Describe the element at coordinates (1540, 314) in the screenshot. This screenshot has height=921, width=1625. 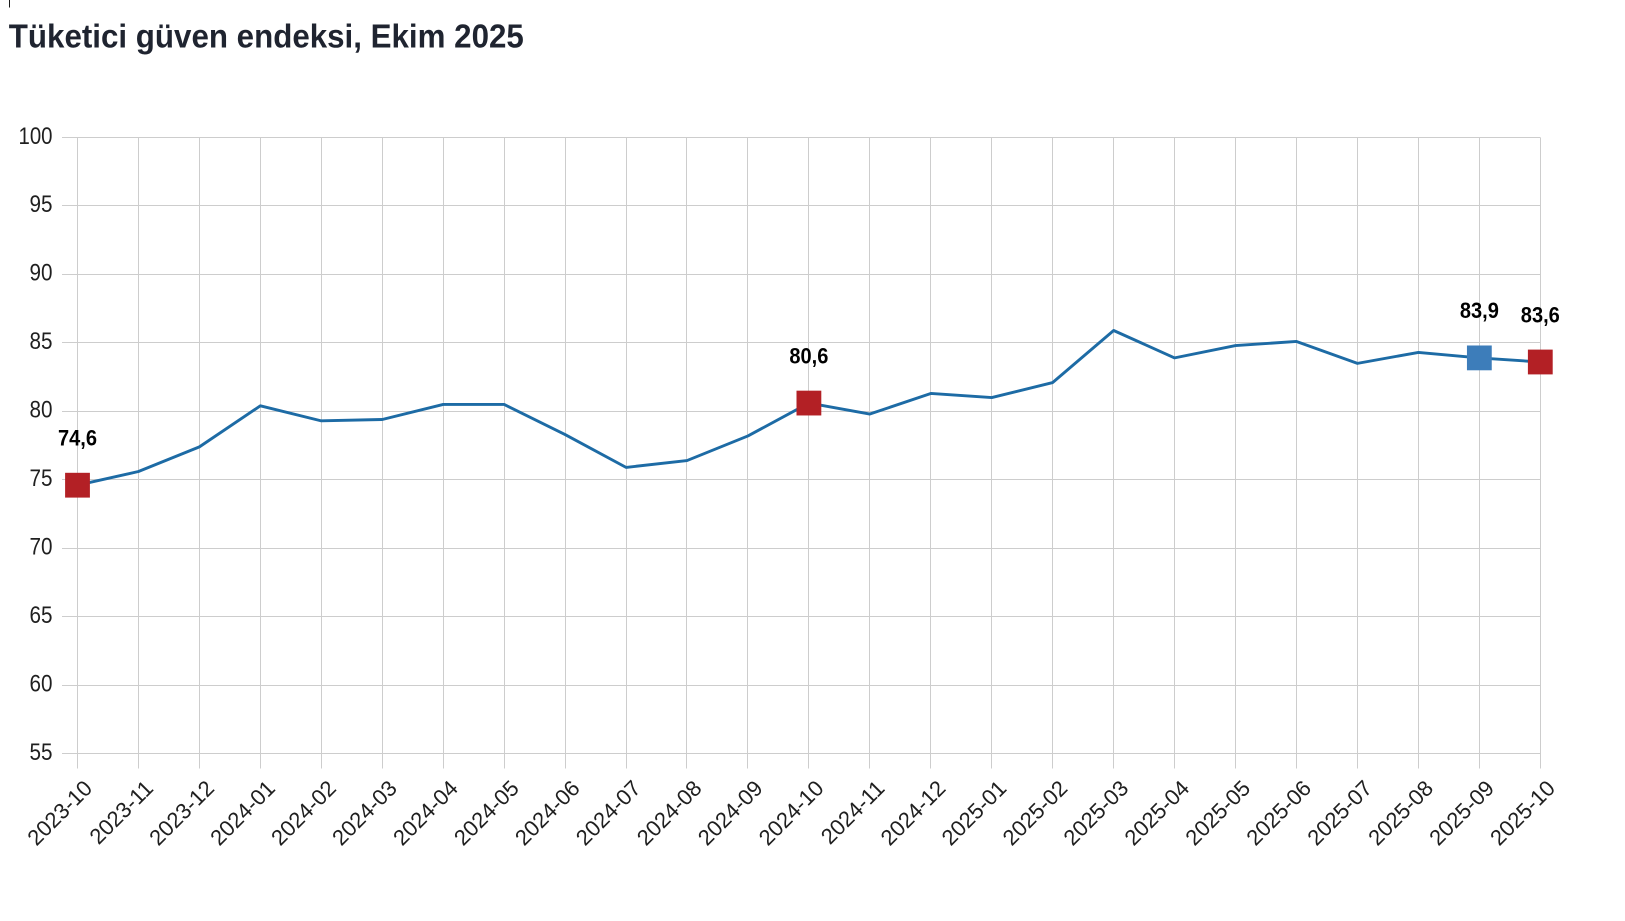
I see `svg-text: 83,6` at that location.